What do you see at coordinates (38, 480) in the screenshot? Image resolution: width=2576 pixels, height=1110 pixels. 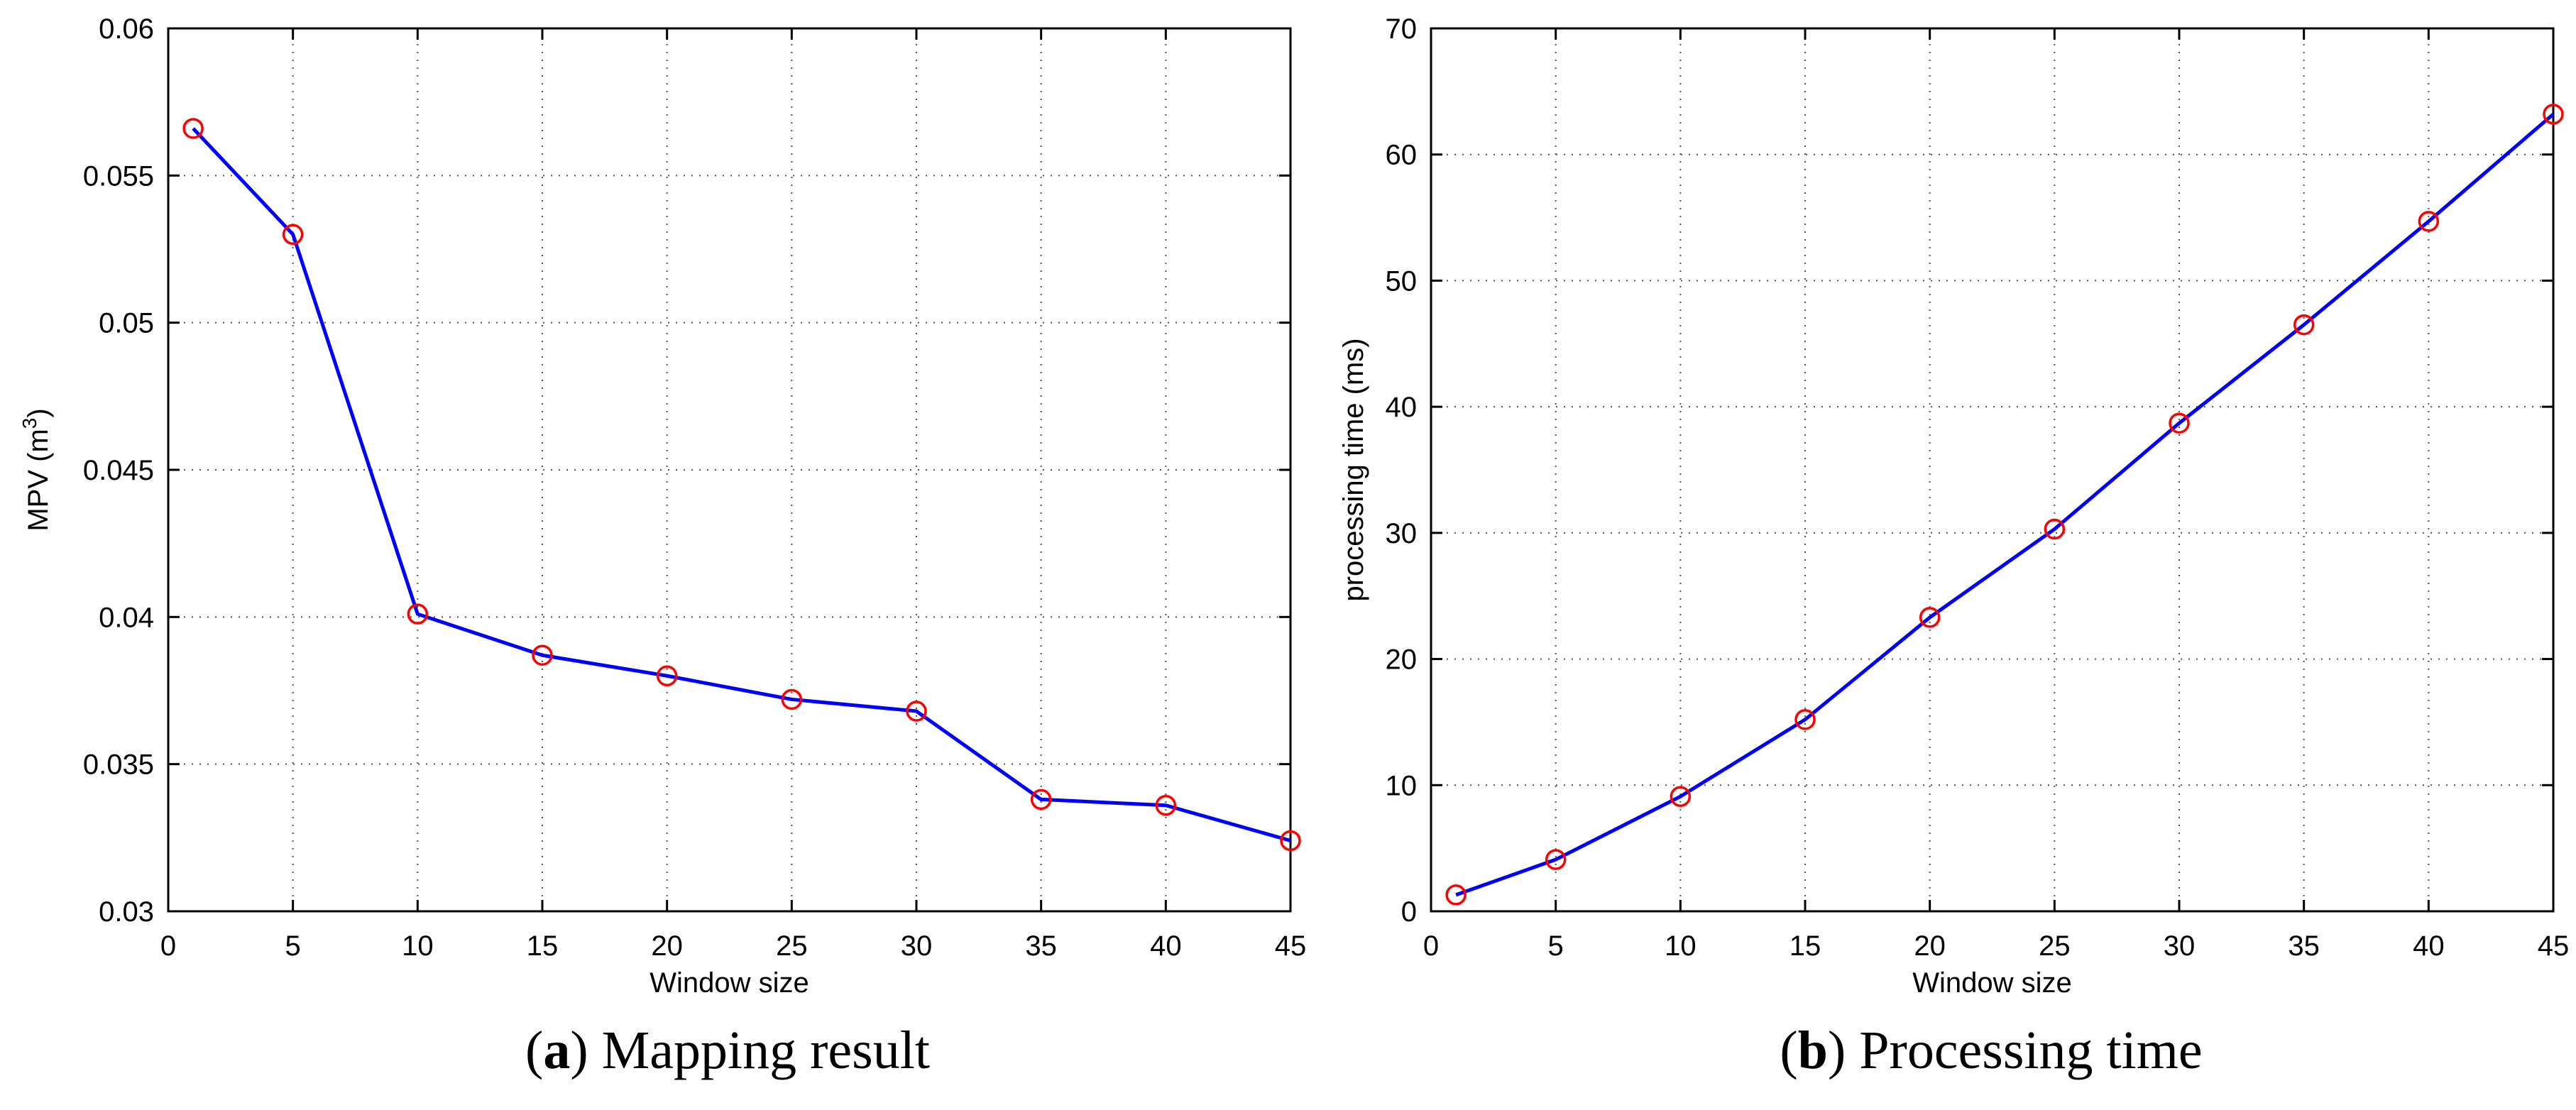 I see `y-axis-label-text: MPV (m` at bounding box center [38, 480].